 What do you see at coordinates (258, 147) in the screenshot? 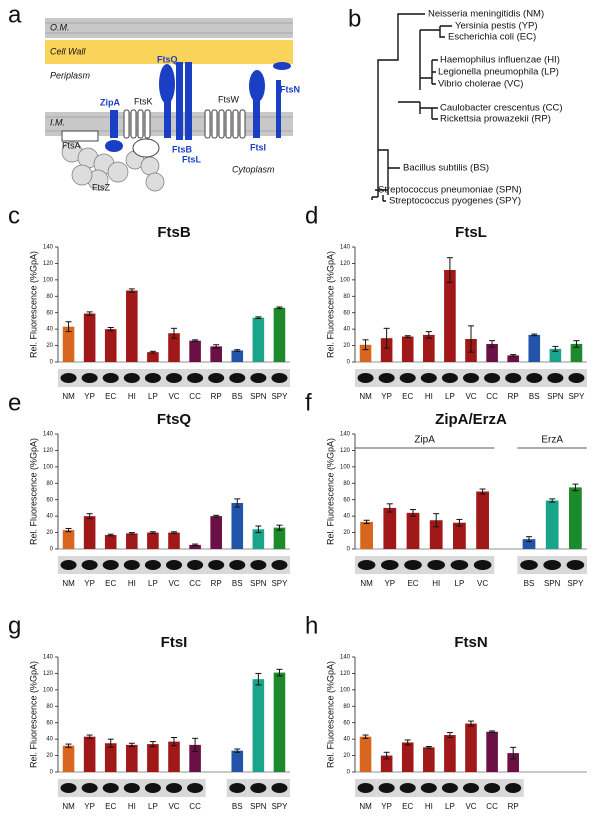
I see `ftsi-label: FtsI` at bounding box center [258, 147].